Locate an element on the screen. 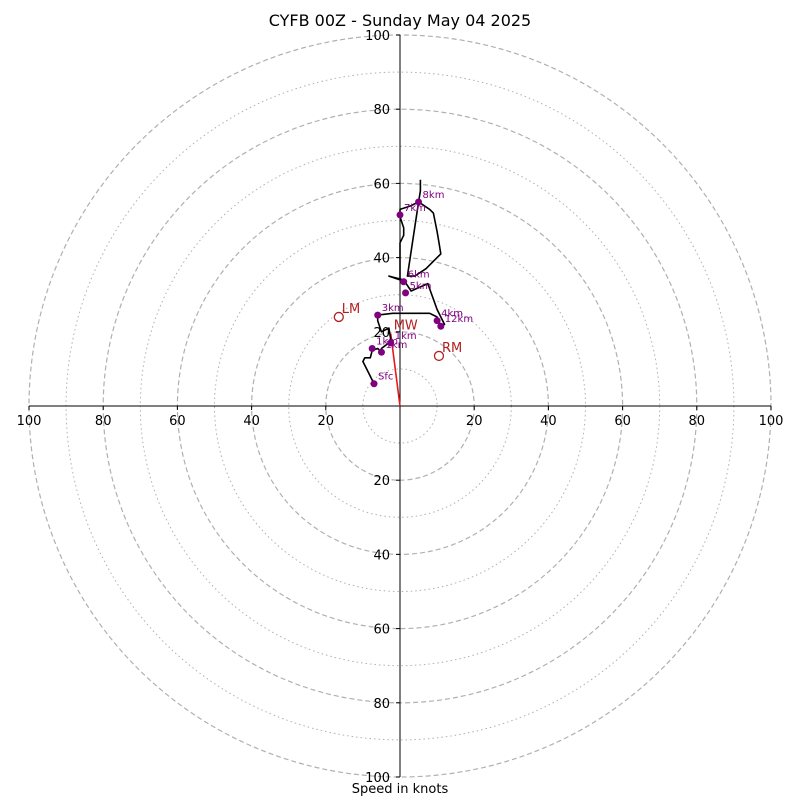 This screenshot has height=800, width=800. height-marker-label: 4km is located at coordinates (452, 314).